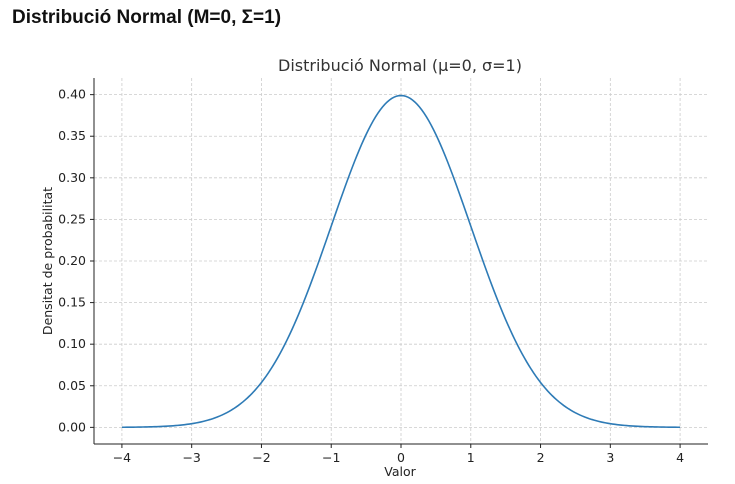 This screenshot has height=484, width=735. Describe the element at coordinates (72, 135) in the screenshot. I see `y-tick-label: 0.35` at that location.